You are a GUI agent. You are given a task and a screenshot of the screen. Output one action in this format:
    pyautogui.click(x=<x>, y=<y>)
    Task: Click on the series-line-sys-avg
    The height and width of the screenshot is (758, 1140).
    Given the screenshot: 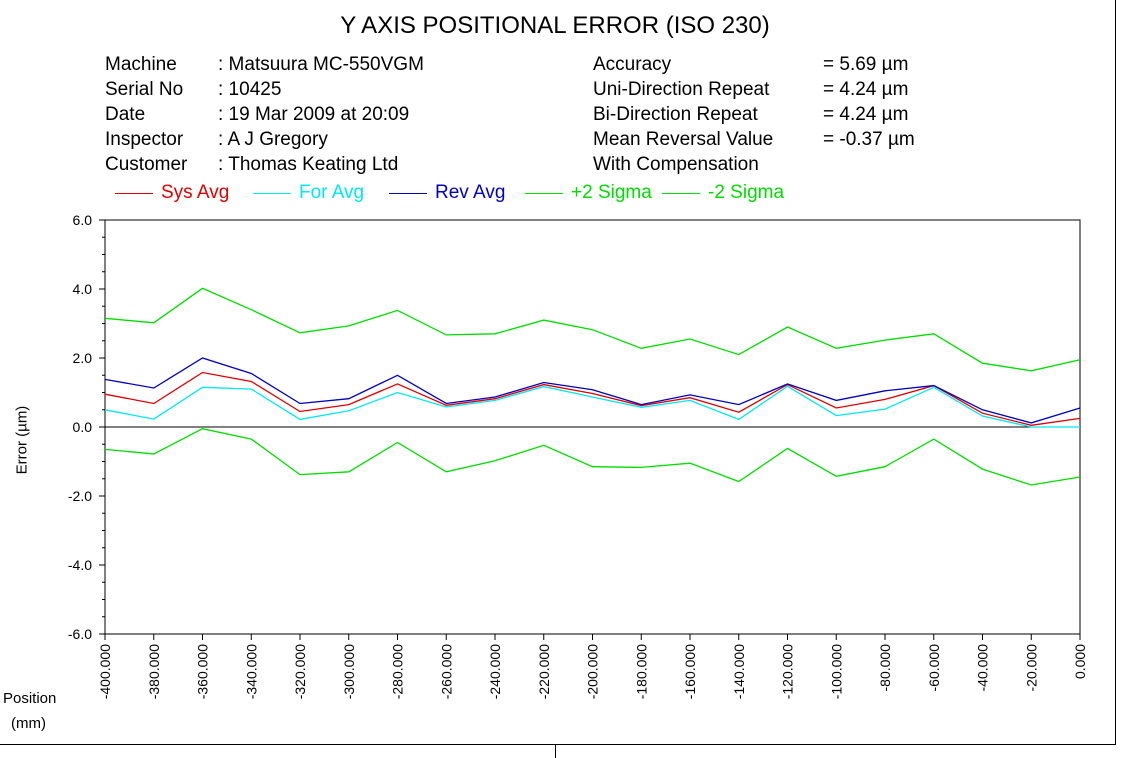 What is the action you would take?
    pyautogui.click(x=592, y=399)
    